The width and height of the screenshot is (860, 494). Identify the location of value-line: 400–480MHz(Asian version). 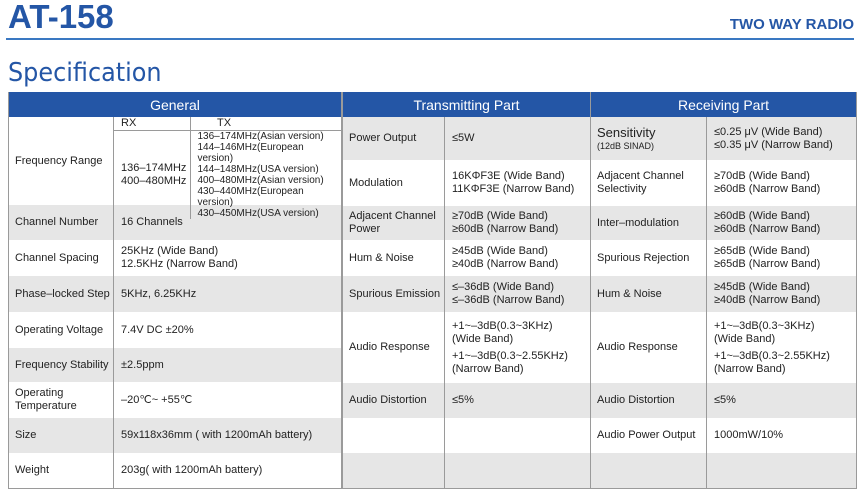
(260, 180).